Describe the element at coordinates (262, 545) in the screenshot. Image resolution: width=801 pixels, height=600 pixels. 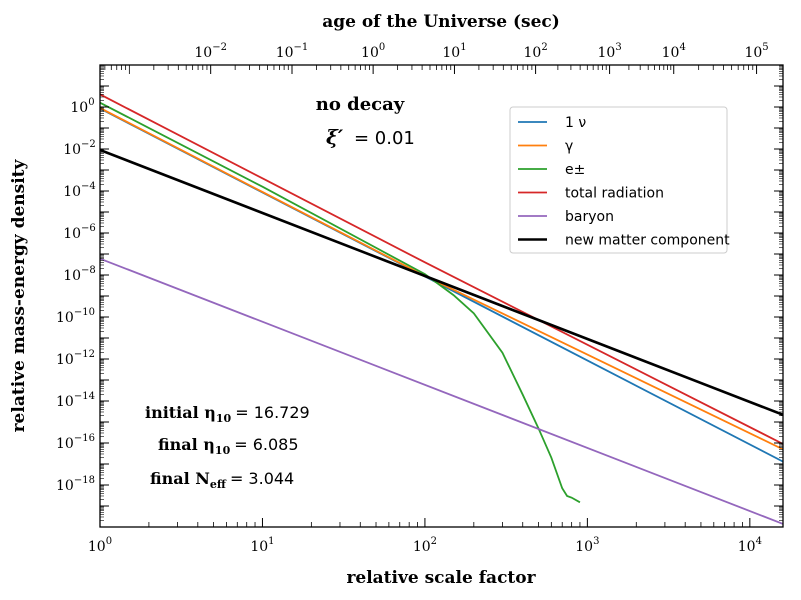
I see `x-tick-label: 10¹` at that location.